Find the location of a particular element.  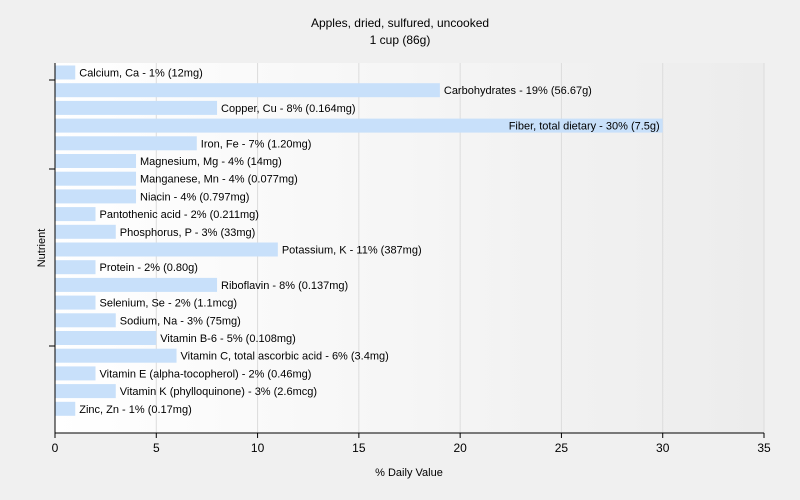

x-tick-label: 10 is located at coordinates (258, 448).